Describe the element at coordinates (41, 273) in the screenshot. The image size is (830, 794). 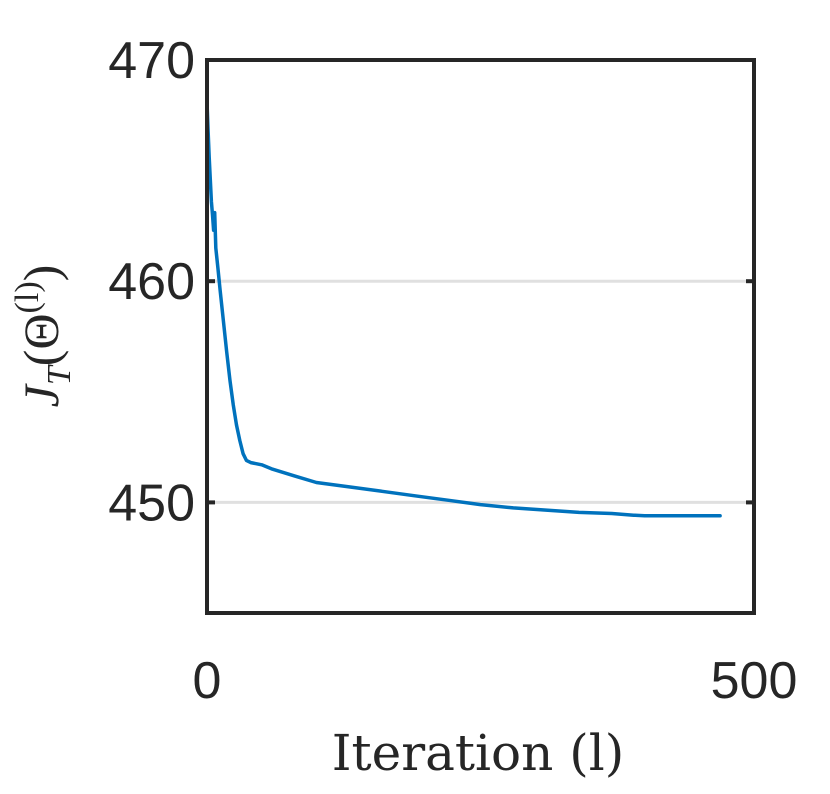
I see `y-axis-title-close: )` at that location.